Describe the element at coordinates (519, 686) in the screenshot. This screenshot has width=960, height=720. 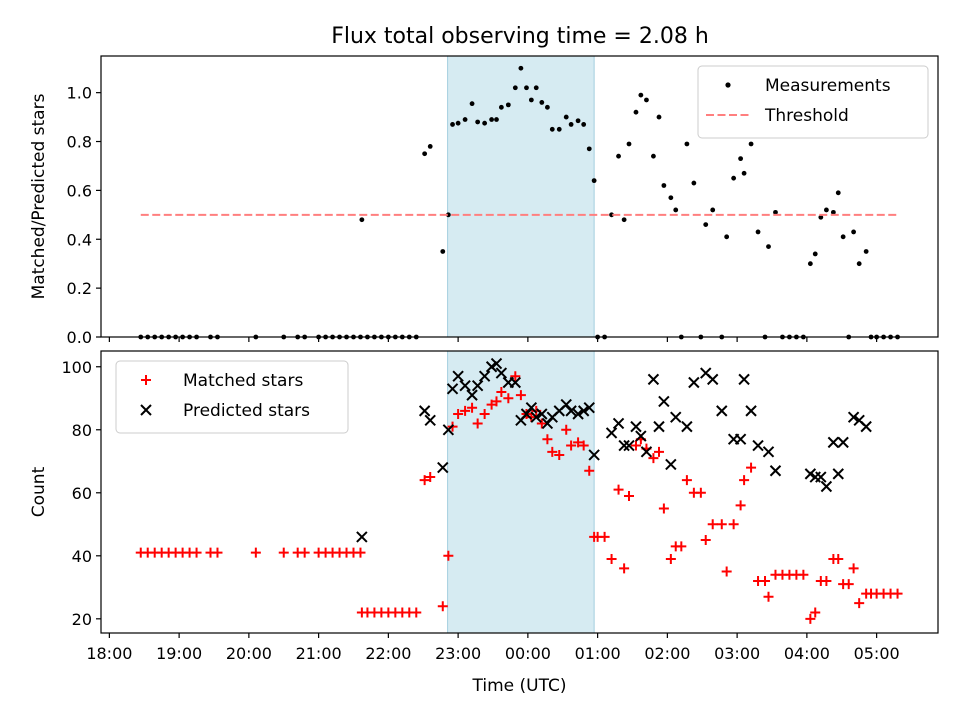
I see `x-axis-label: Time (UTC)` at that location.